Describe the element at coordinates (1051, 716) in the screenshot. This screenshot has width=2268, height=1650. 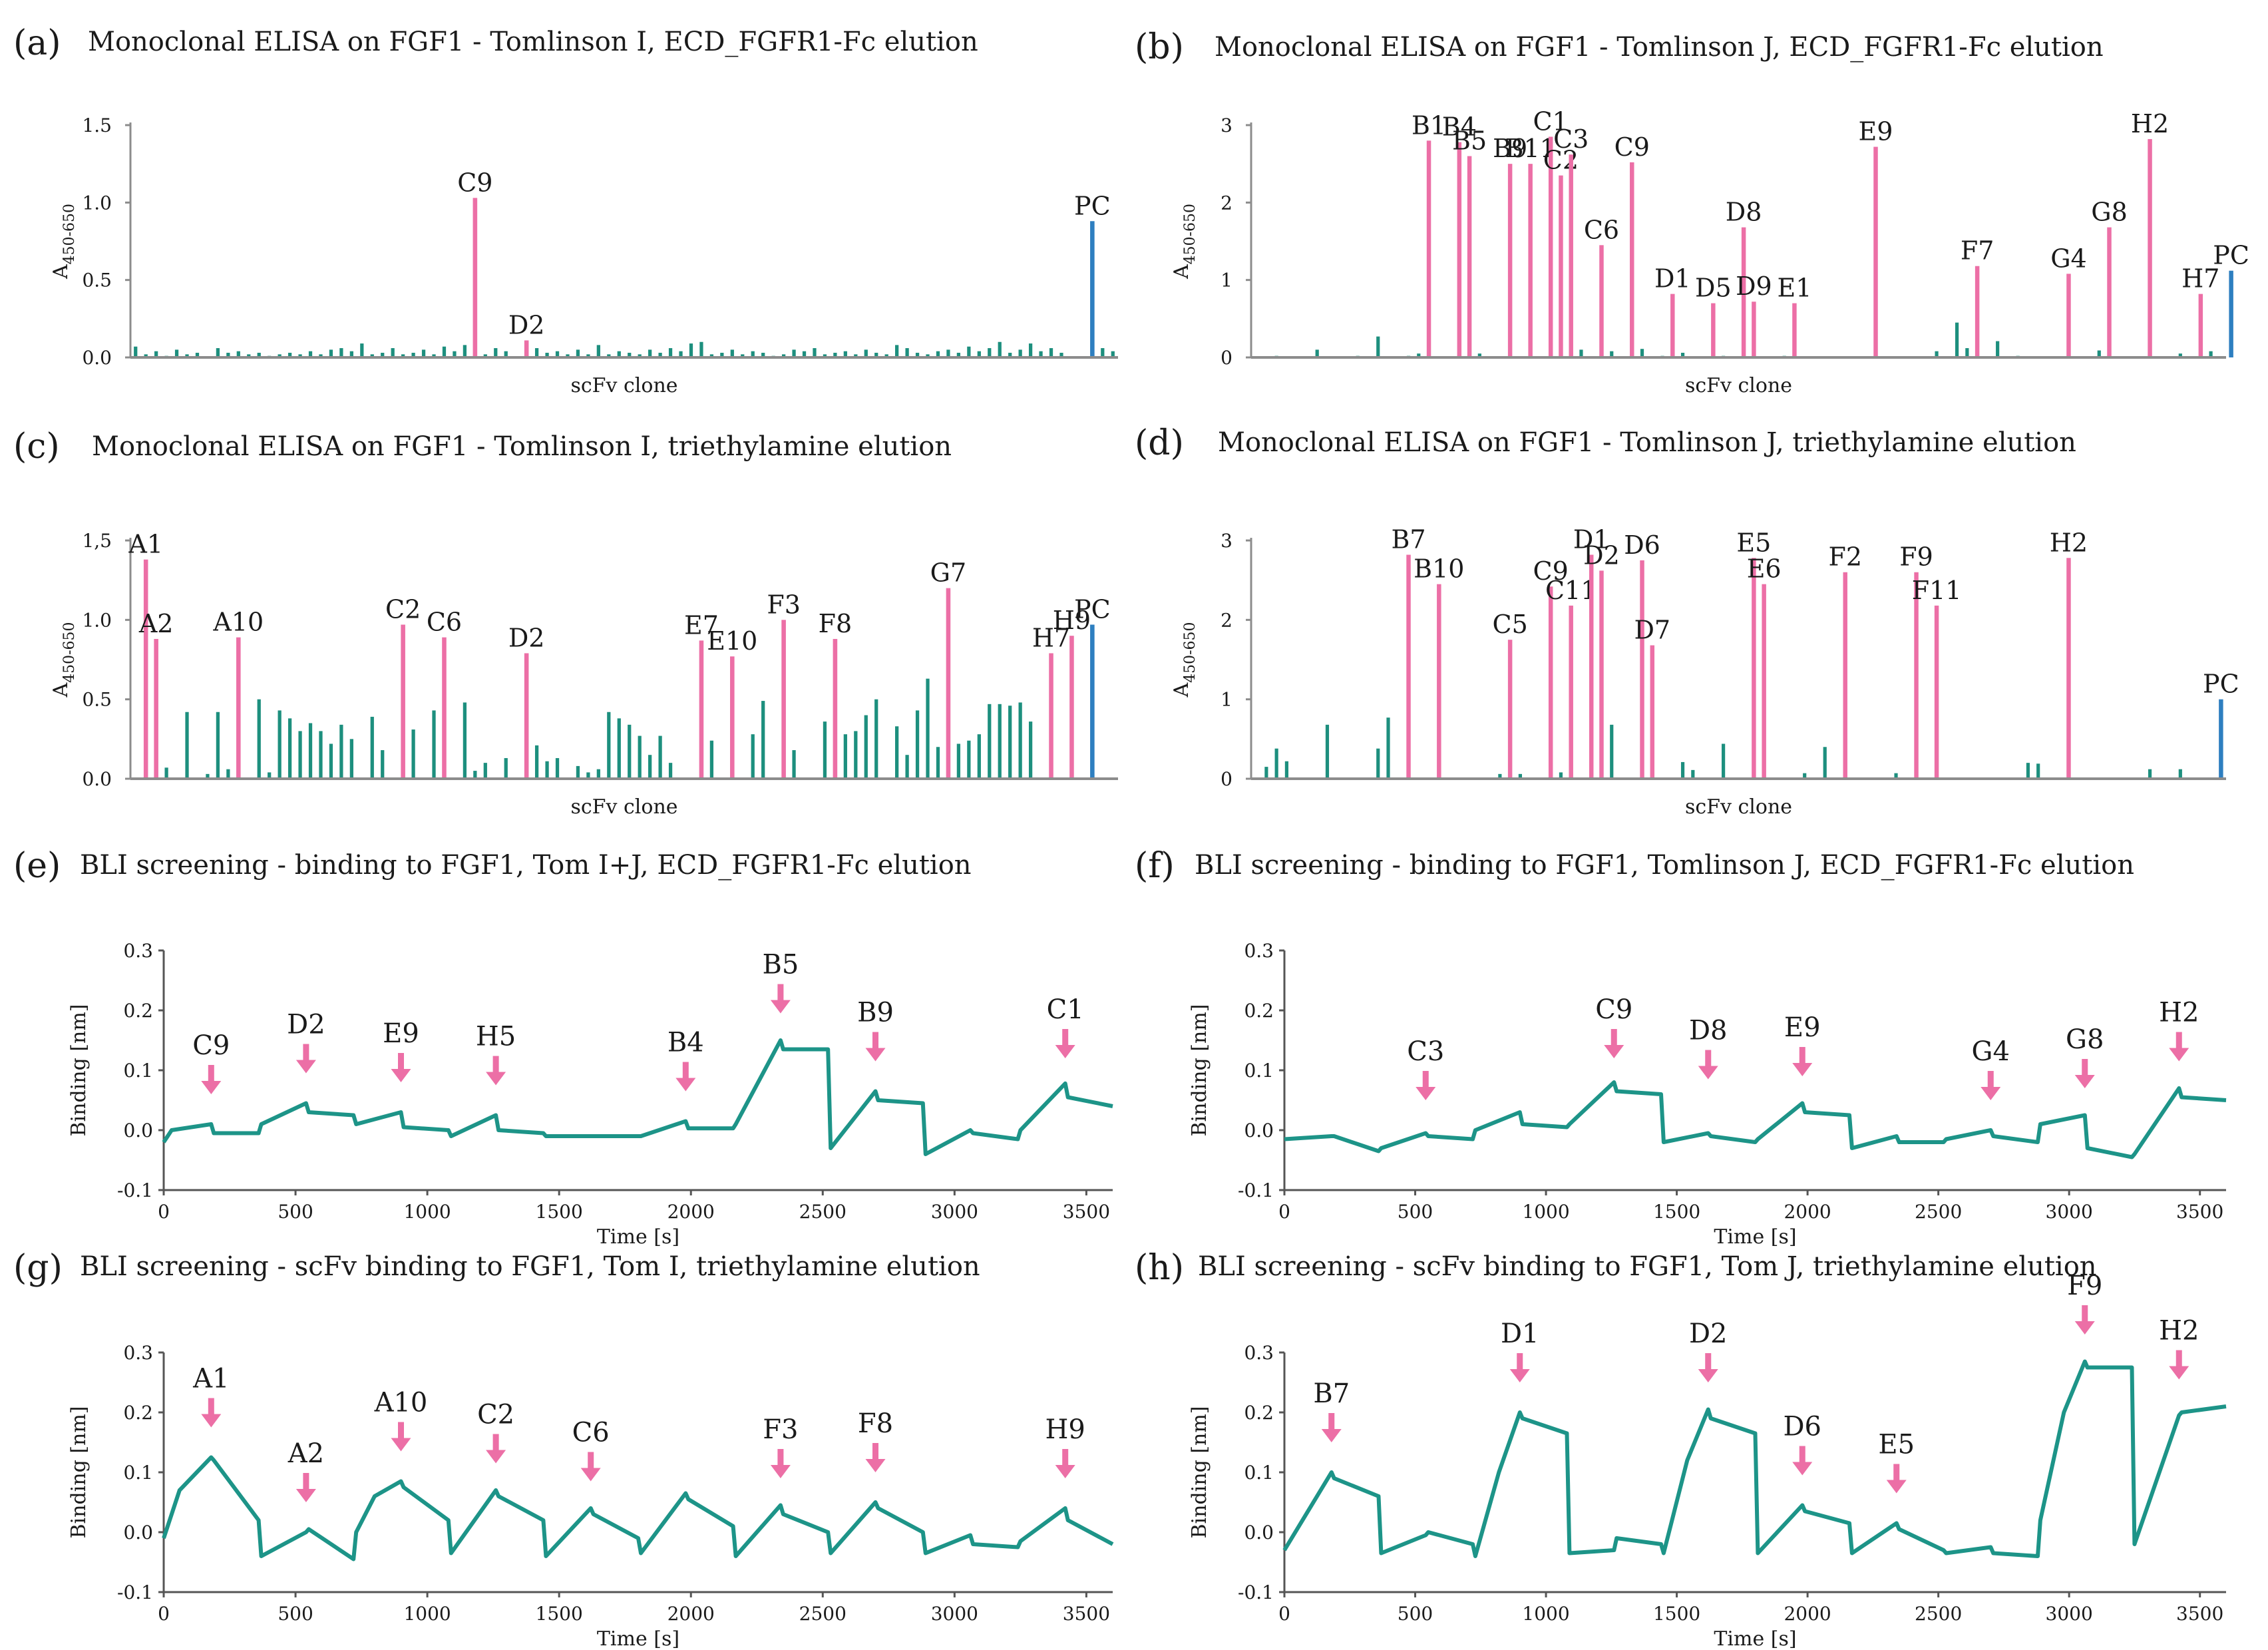
I see `c-bar-h7` at that location.